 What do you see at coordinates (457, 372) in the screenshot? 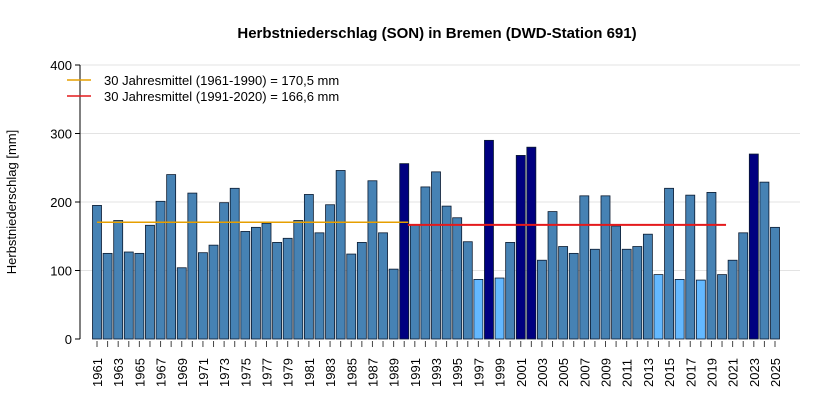
I see `x-tick-label: 1995` at bounding box center [457, 372].